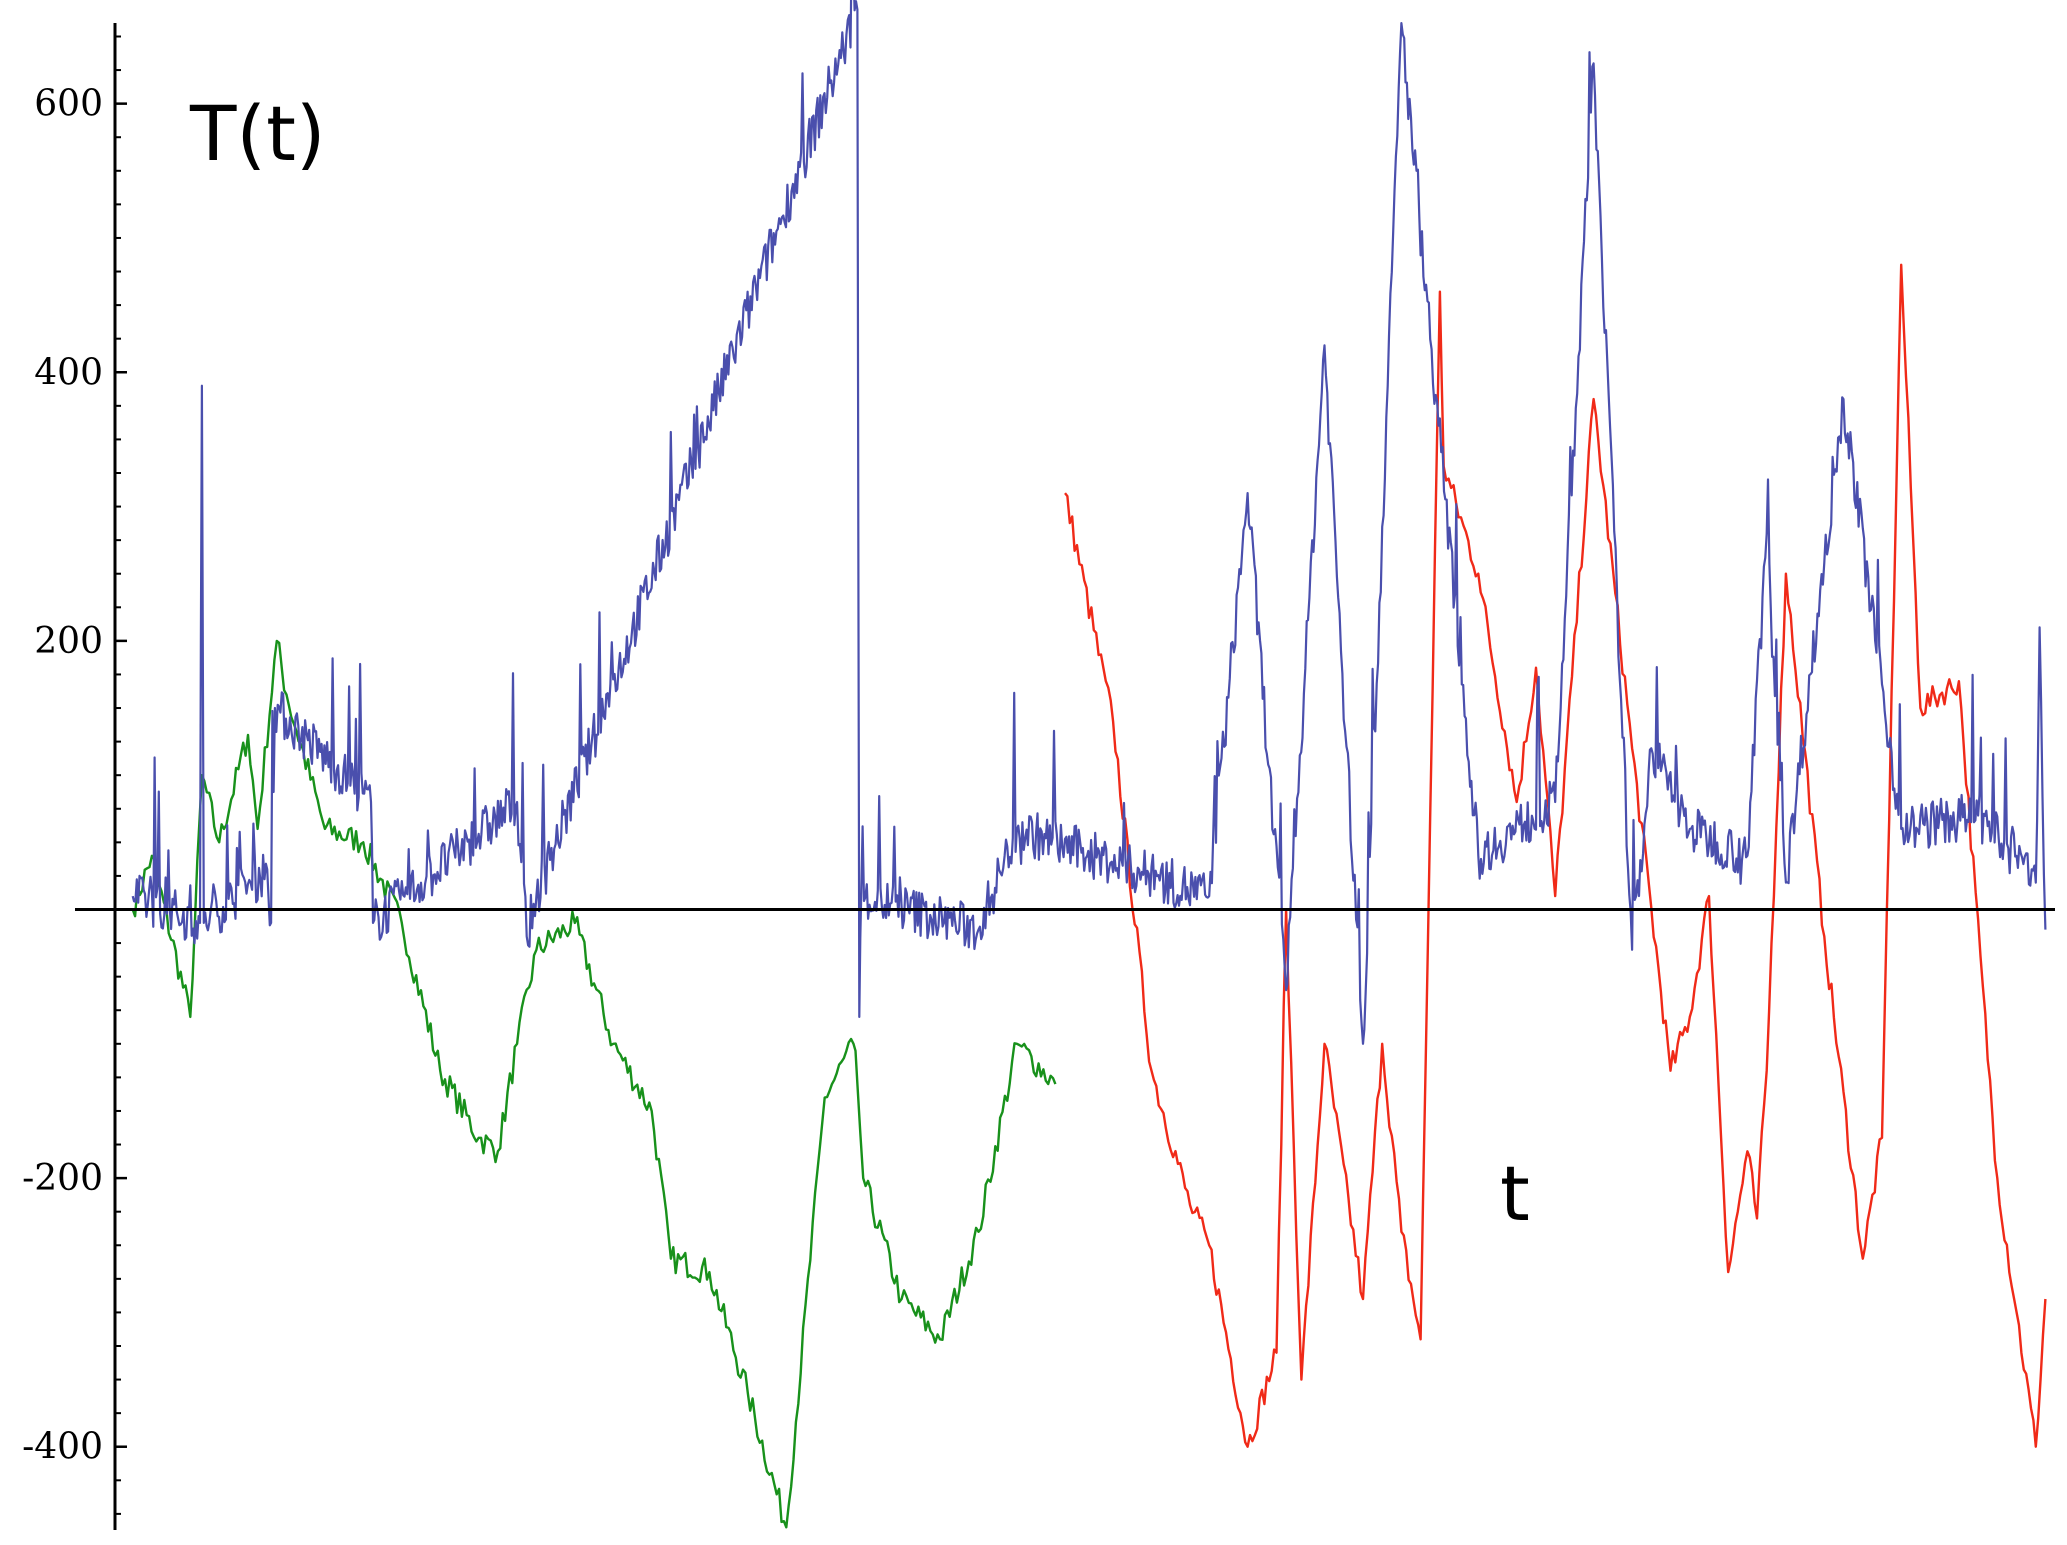 This screenshot has width=2067, height=1545. I want to click on y-tick-label: 600, so click(68, 104).